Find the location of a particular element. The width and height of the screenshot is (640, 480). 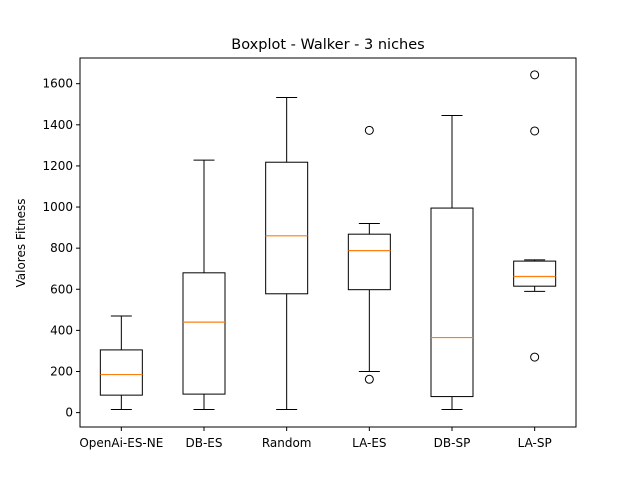

y-tick-label: 1400 is located at coordinates (57, 125).